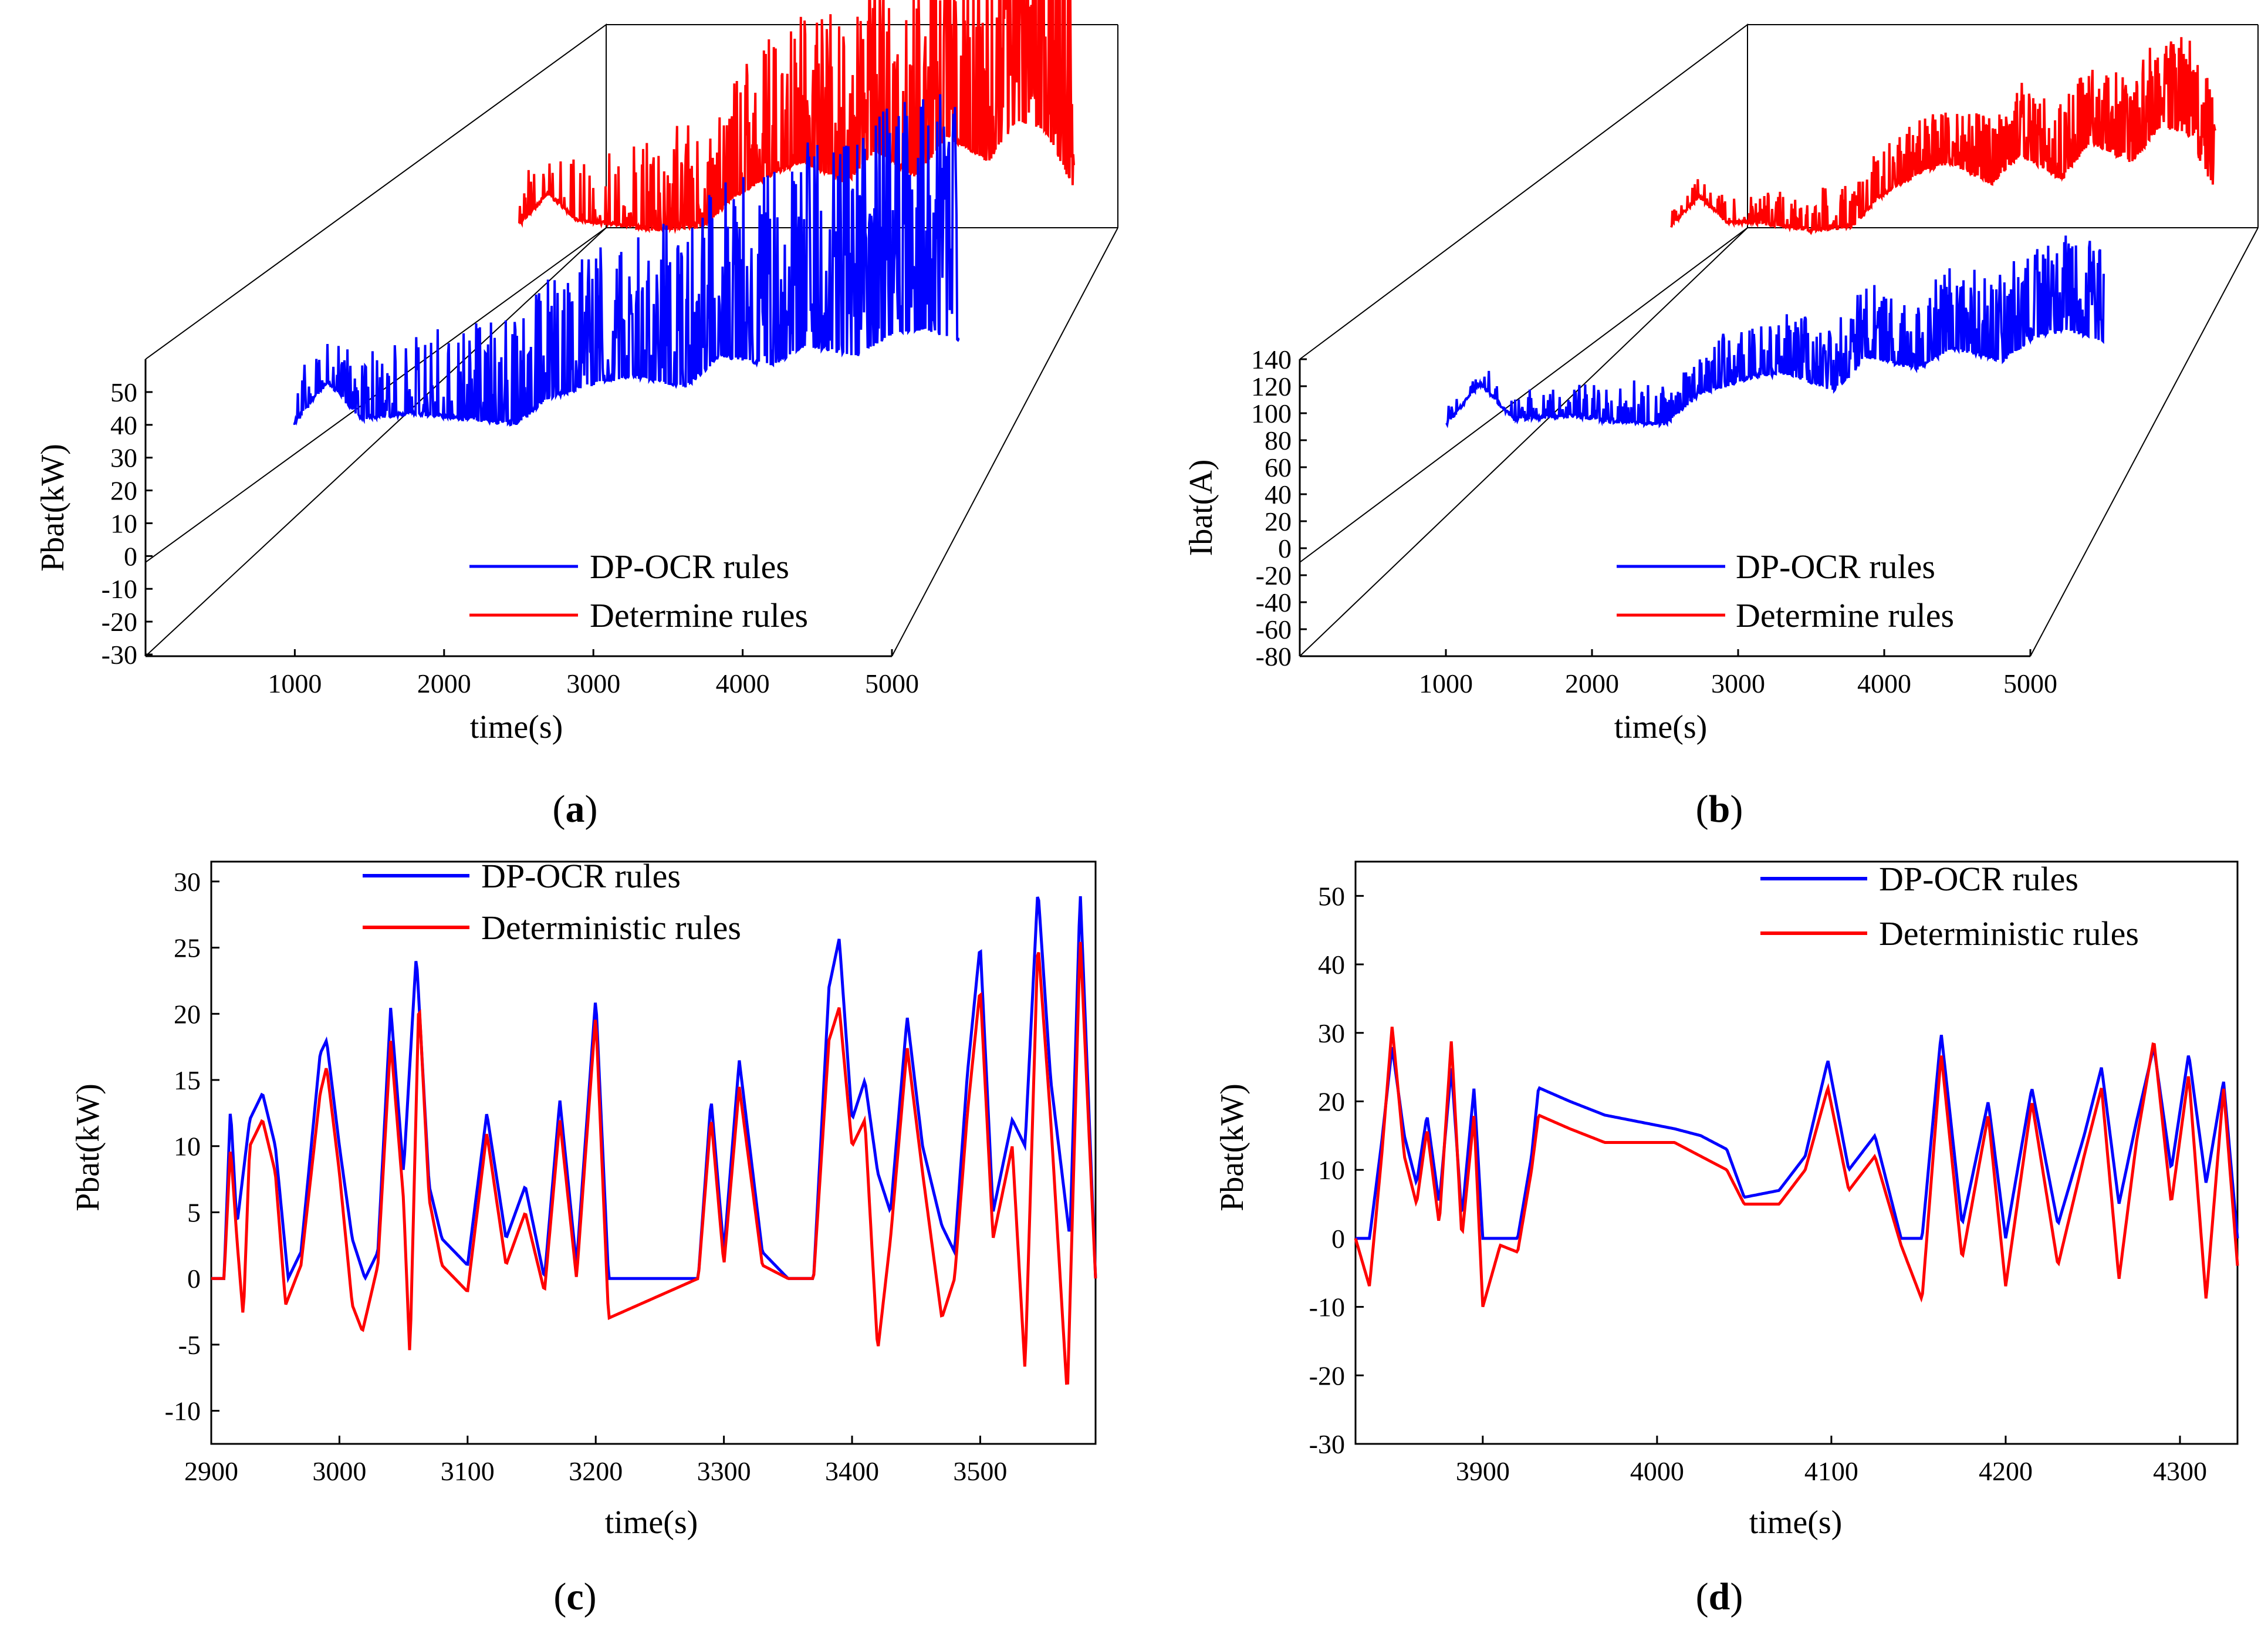 Image resolution: width=2268 pixels, height=1627 pixels. What do you see at coordinates (1835, 567) in the screenshot?
I see `panel-b-legend-dp-ocr: DP-OCR rules` at bounding box center [1835, 567].